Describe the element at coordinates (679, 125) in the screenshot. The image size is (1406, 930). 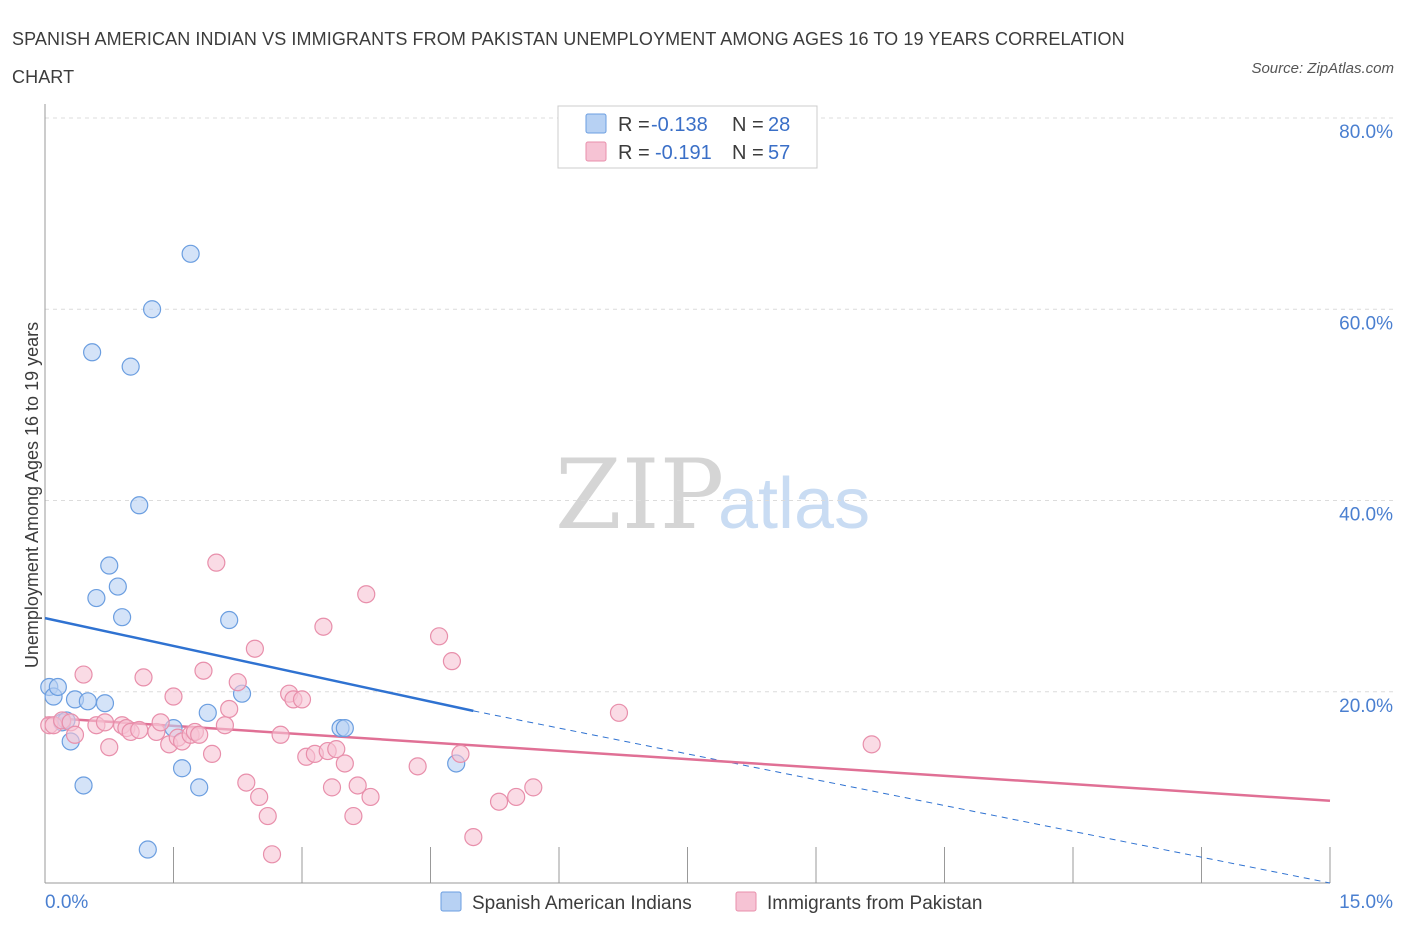
I see `legend-r-value: -0.138` at that location.